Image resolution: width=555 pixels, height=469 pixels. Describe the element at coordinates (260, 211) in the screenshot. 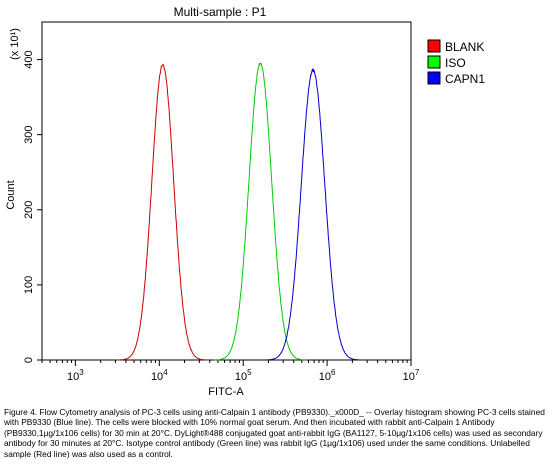

I see `series-line-iso` at that location.